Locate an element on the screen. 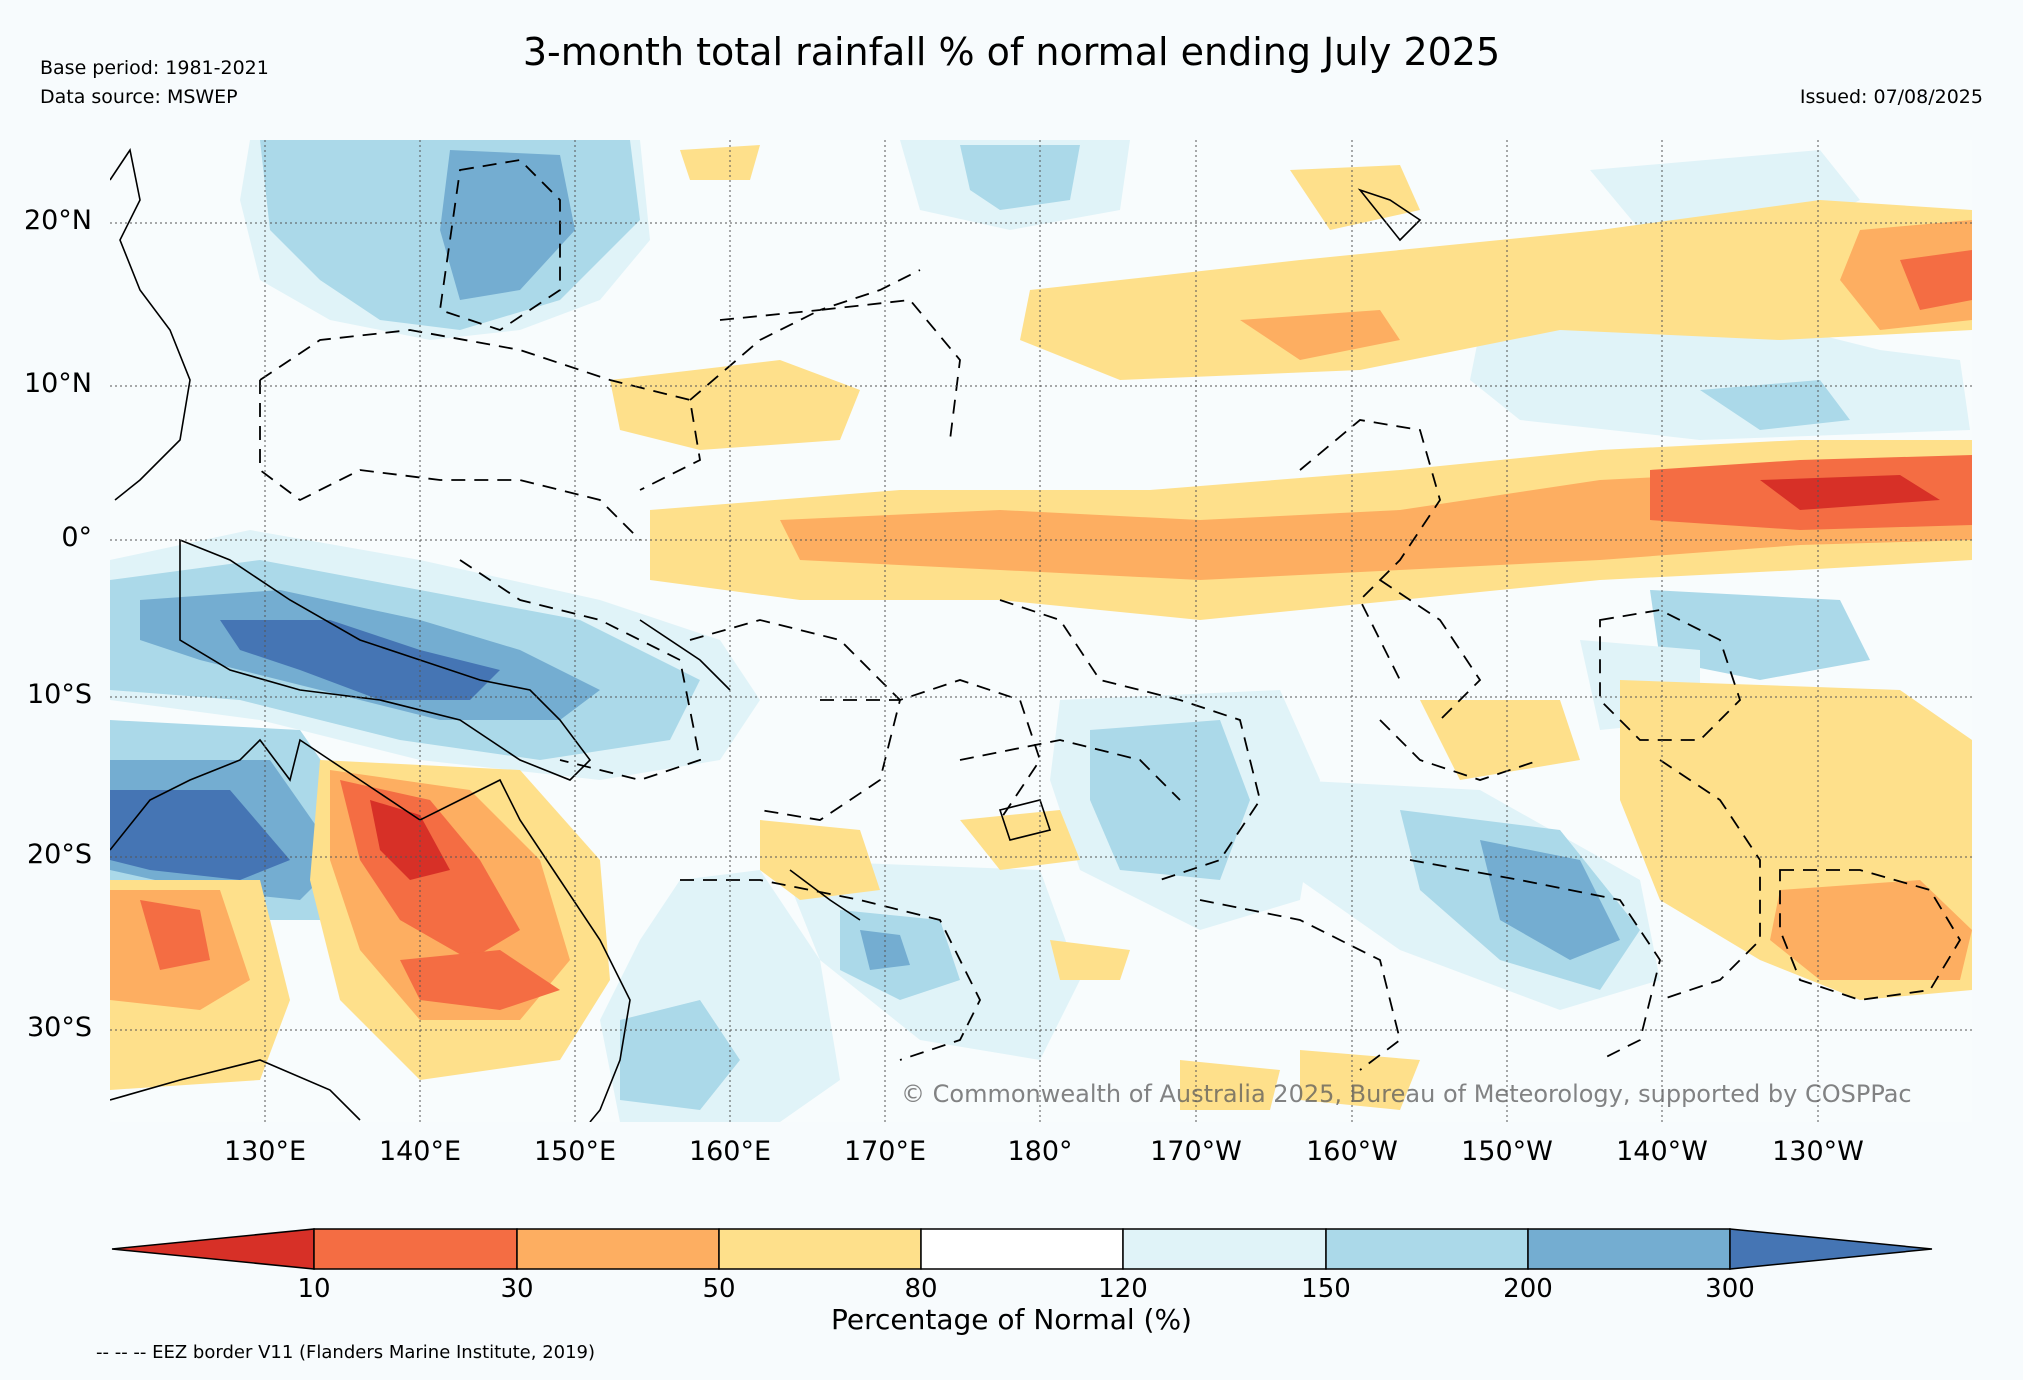 The image size is (2023, 1380). lon-label-180: 180° is located at coordinates (1040, 1151).